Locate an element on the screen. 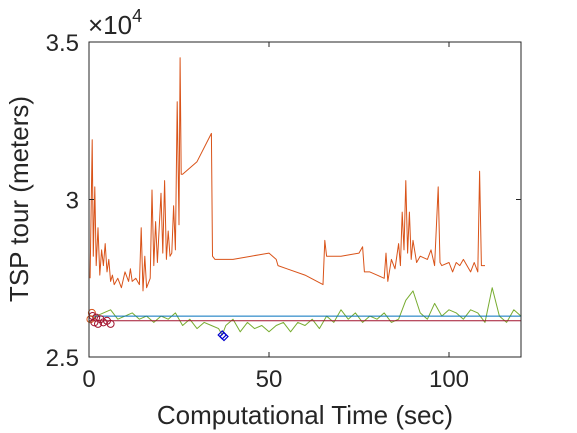 Image resolution: width=577 pixels, height=433 pixels. x-axis-label: Computational Time (sec) is located at coordinates (305, 415).